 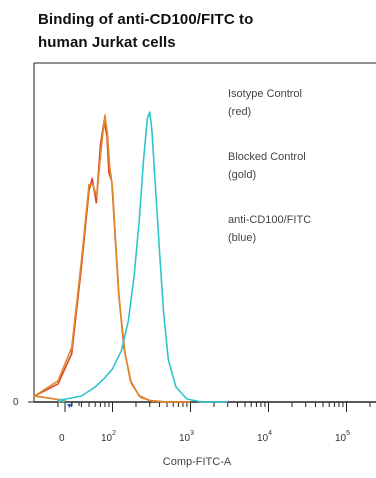 What do you see at coordinates (264, 437) in the screenshot?
I see `x-tick-label-3: 10⁴` at bounding box center [264, 437].